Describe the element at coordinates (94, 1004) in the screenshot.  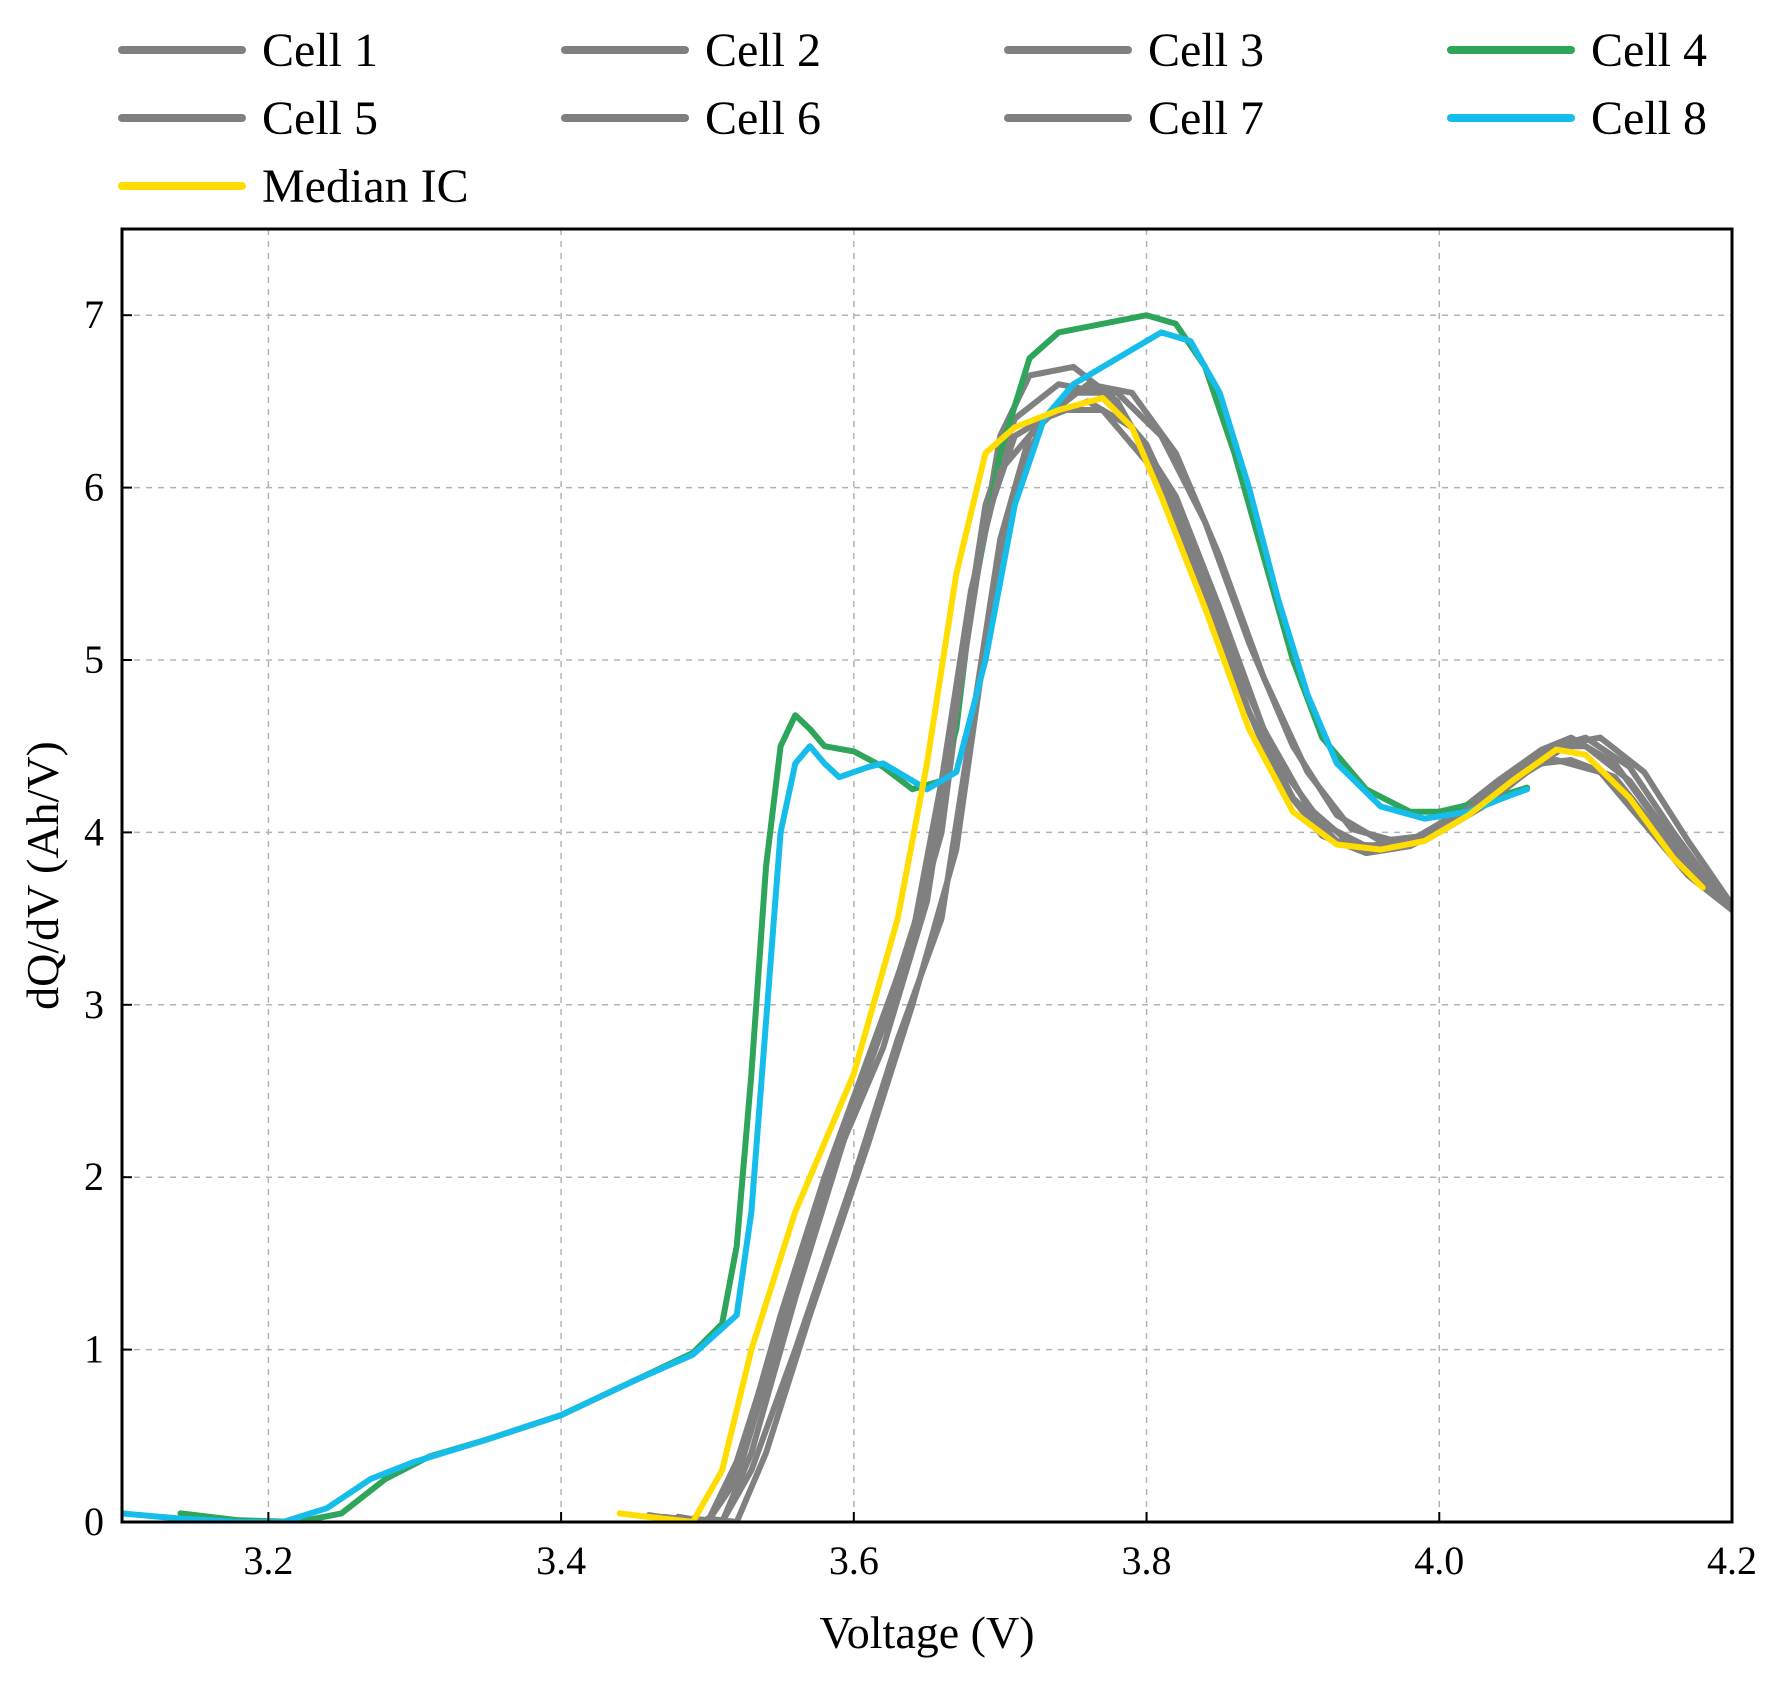
I see `y-tick-label: 3` at that location.